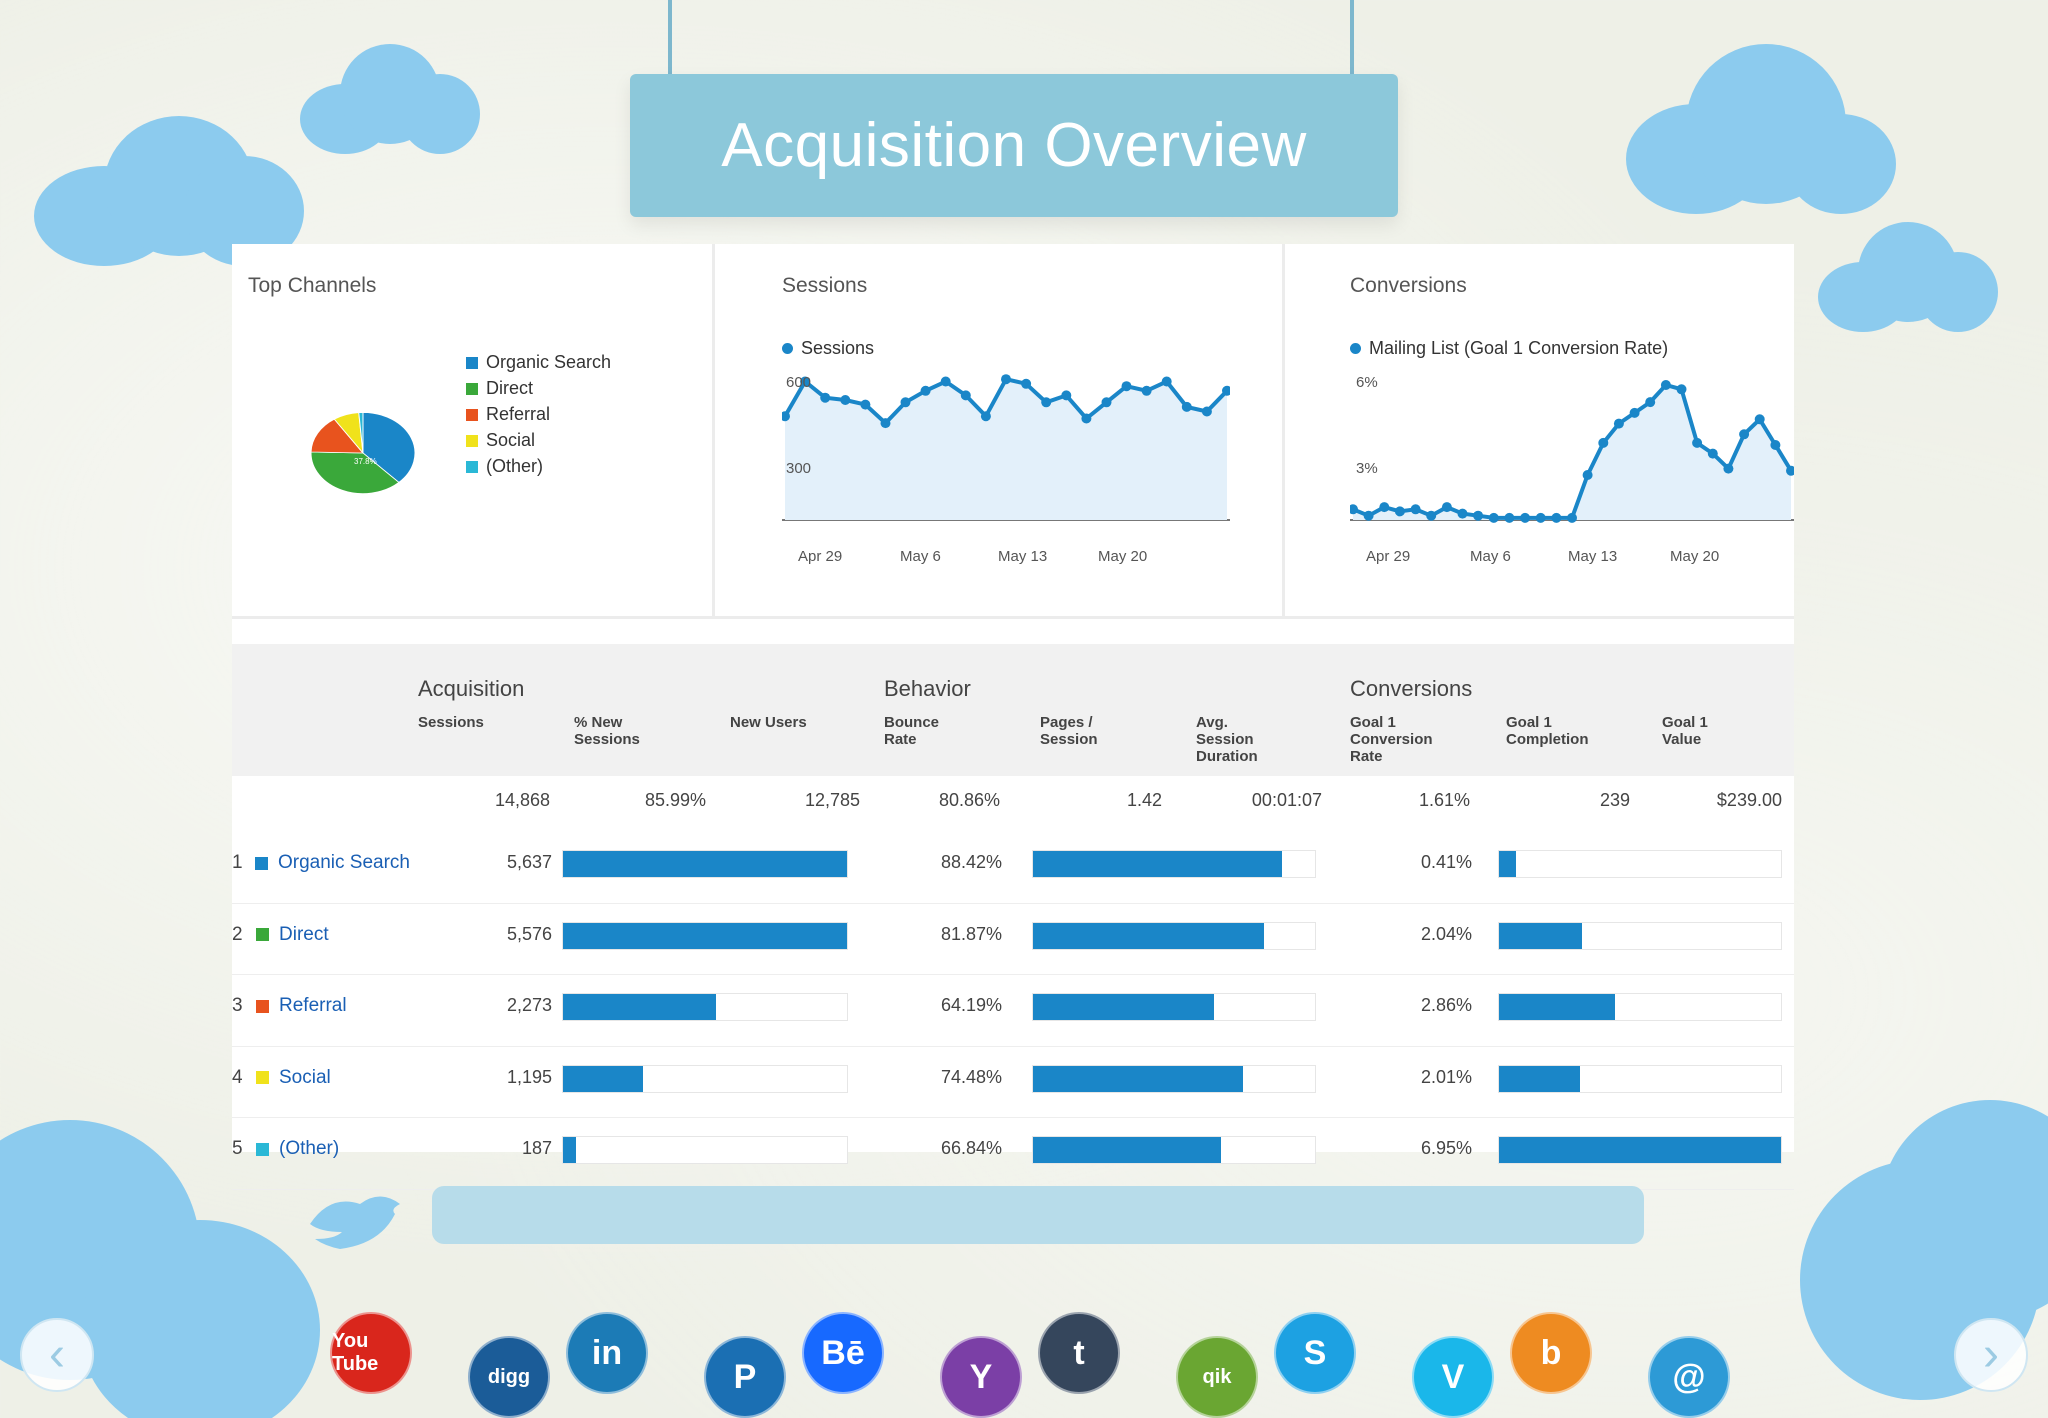  What do you see at coordinates (1749, 800) in the screenshot?
I see `total-value: $239.00` at bounding box center [1749, 800].